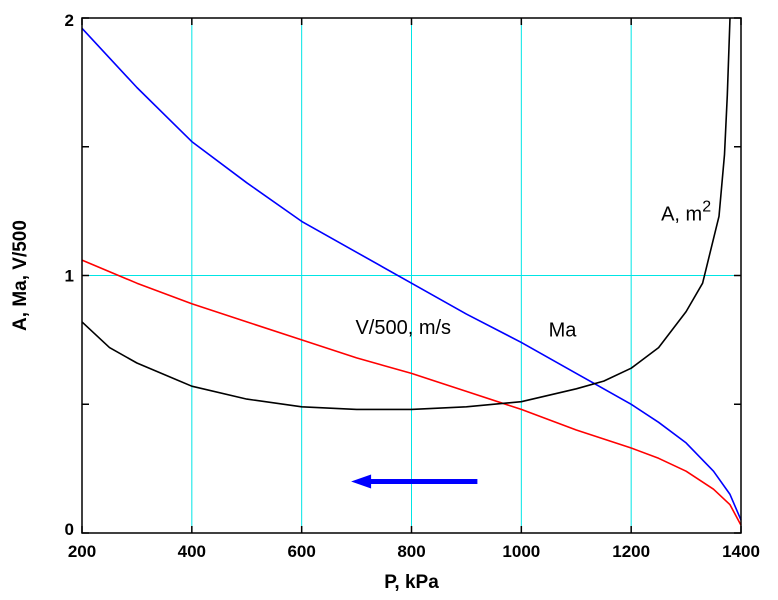 This screenshot has height=600, width=778. Describe the element at coordinates (69, 529) in the screenshot. I see `y-tick-label: 0` at that location.